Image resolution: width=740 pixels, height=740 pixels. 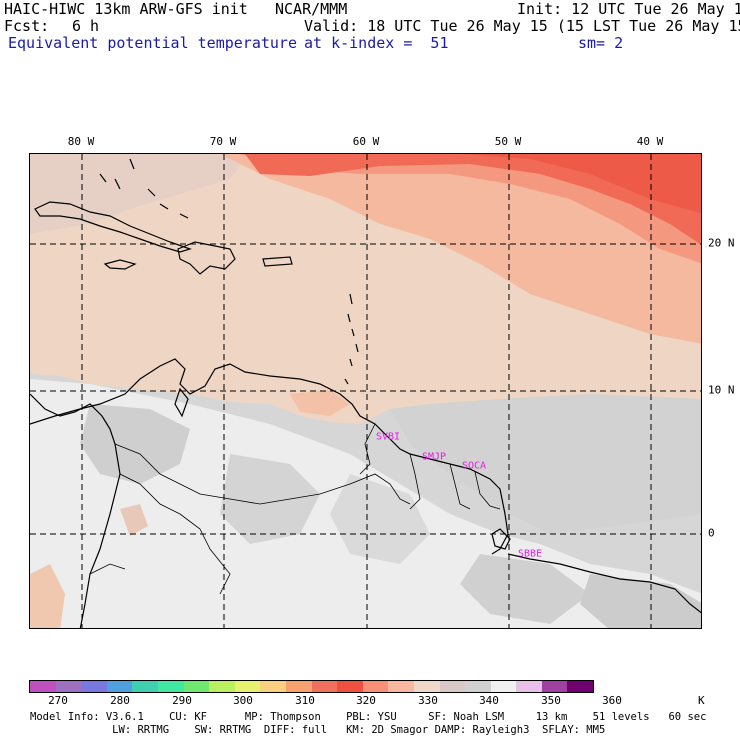 What do you see at coordinates (81, 141) in the screenshot?
I see `lon-label-80w: 80 W` at bounding box center [81, 141].